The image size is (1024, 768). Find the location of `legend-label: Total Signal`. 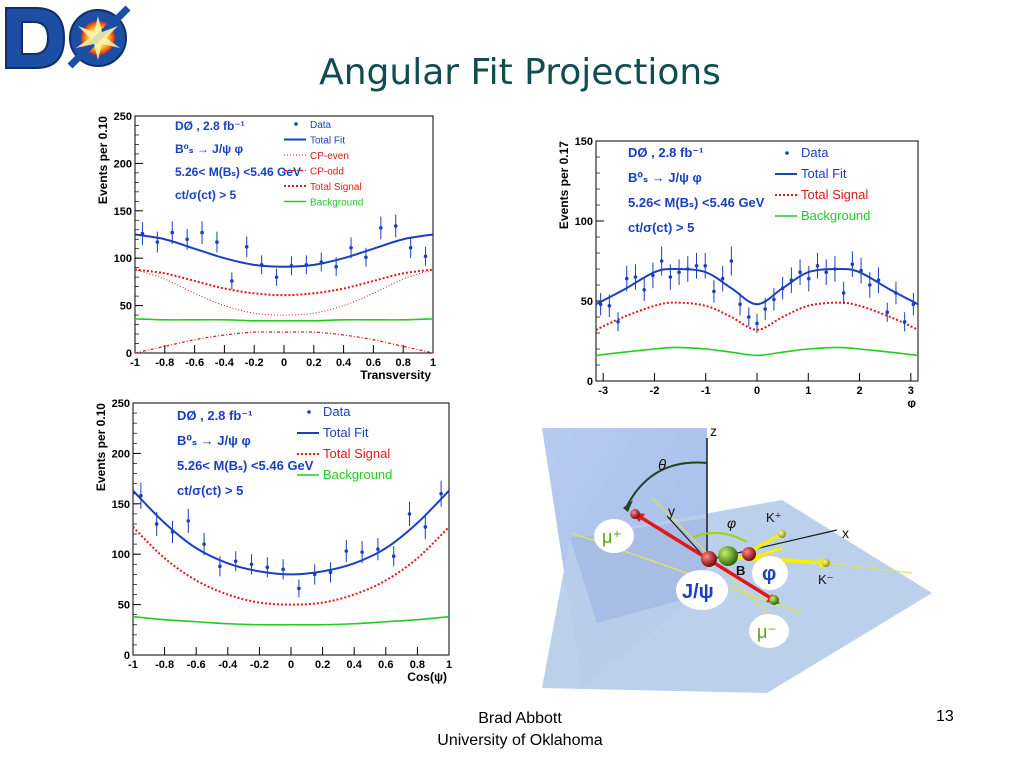

legend-label: Total Signal is located at coordinates (336, 187).